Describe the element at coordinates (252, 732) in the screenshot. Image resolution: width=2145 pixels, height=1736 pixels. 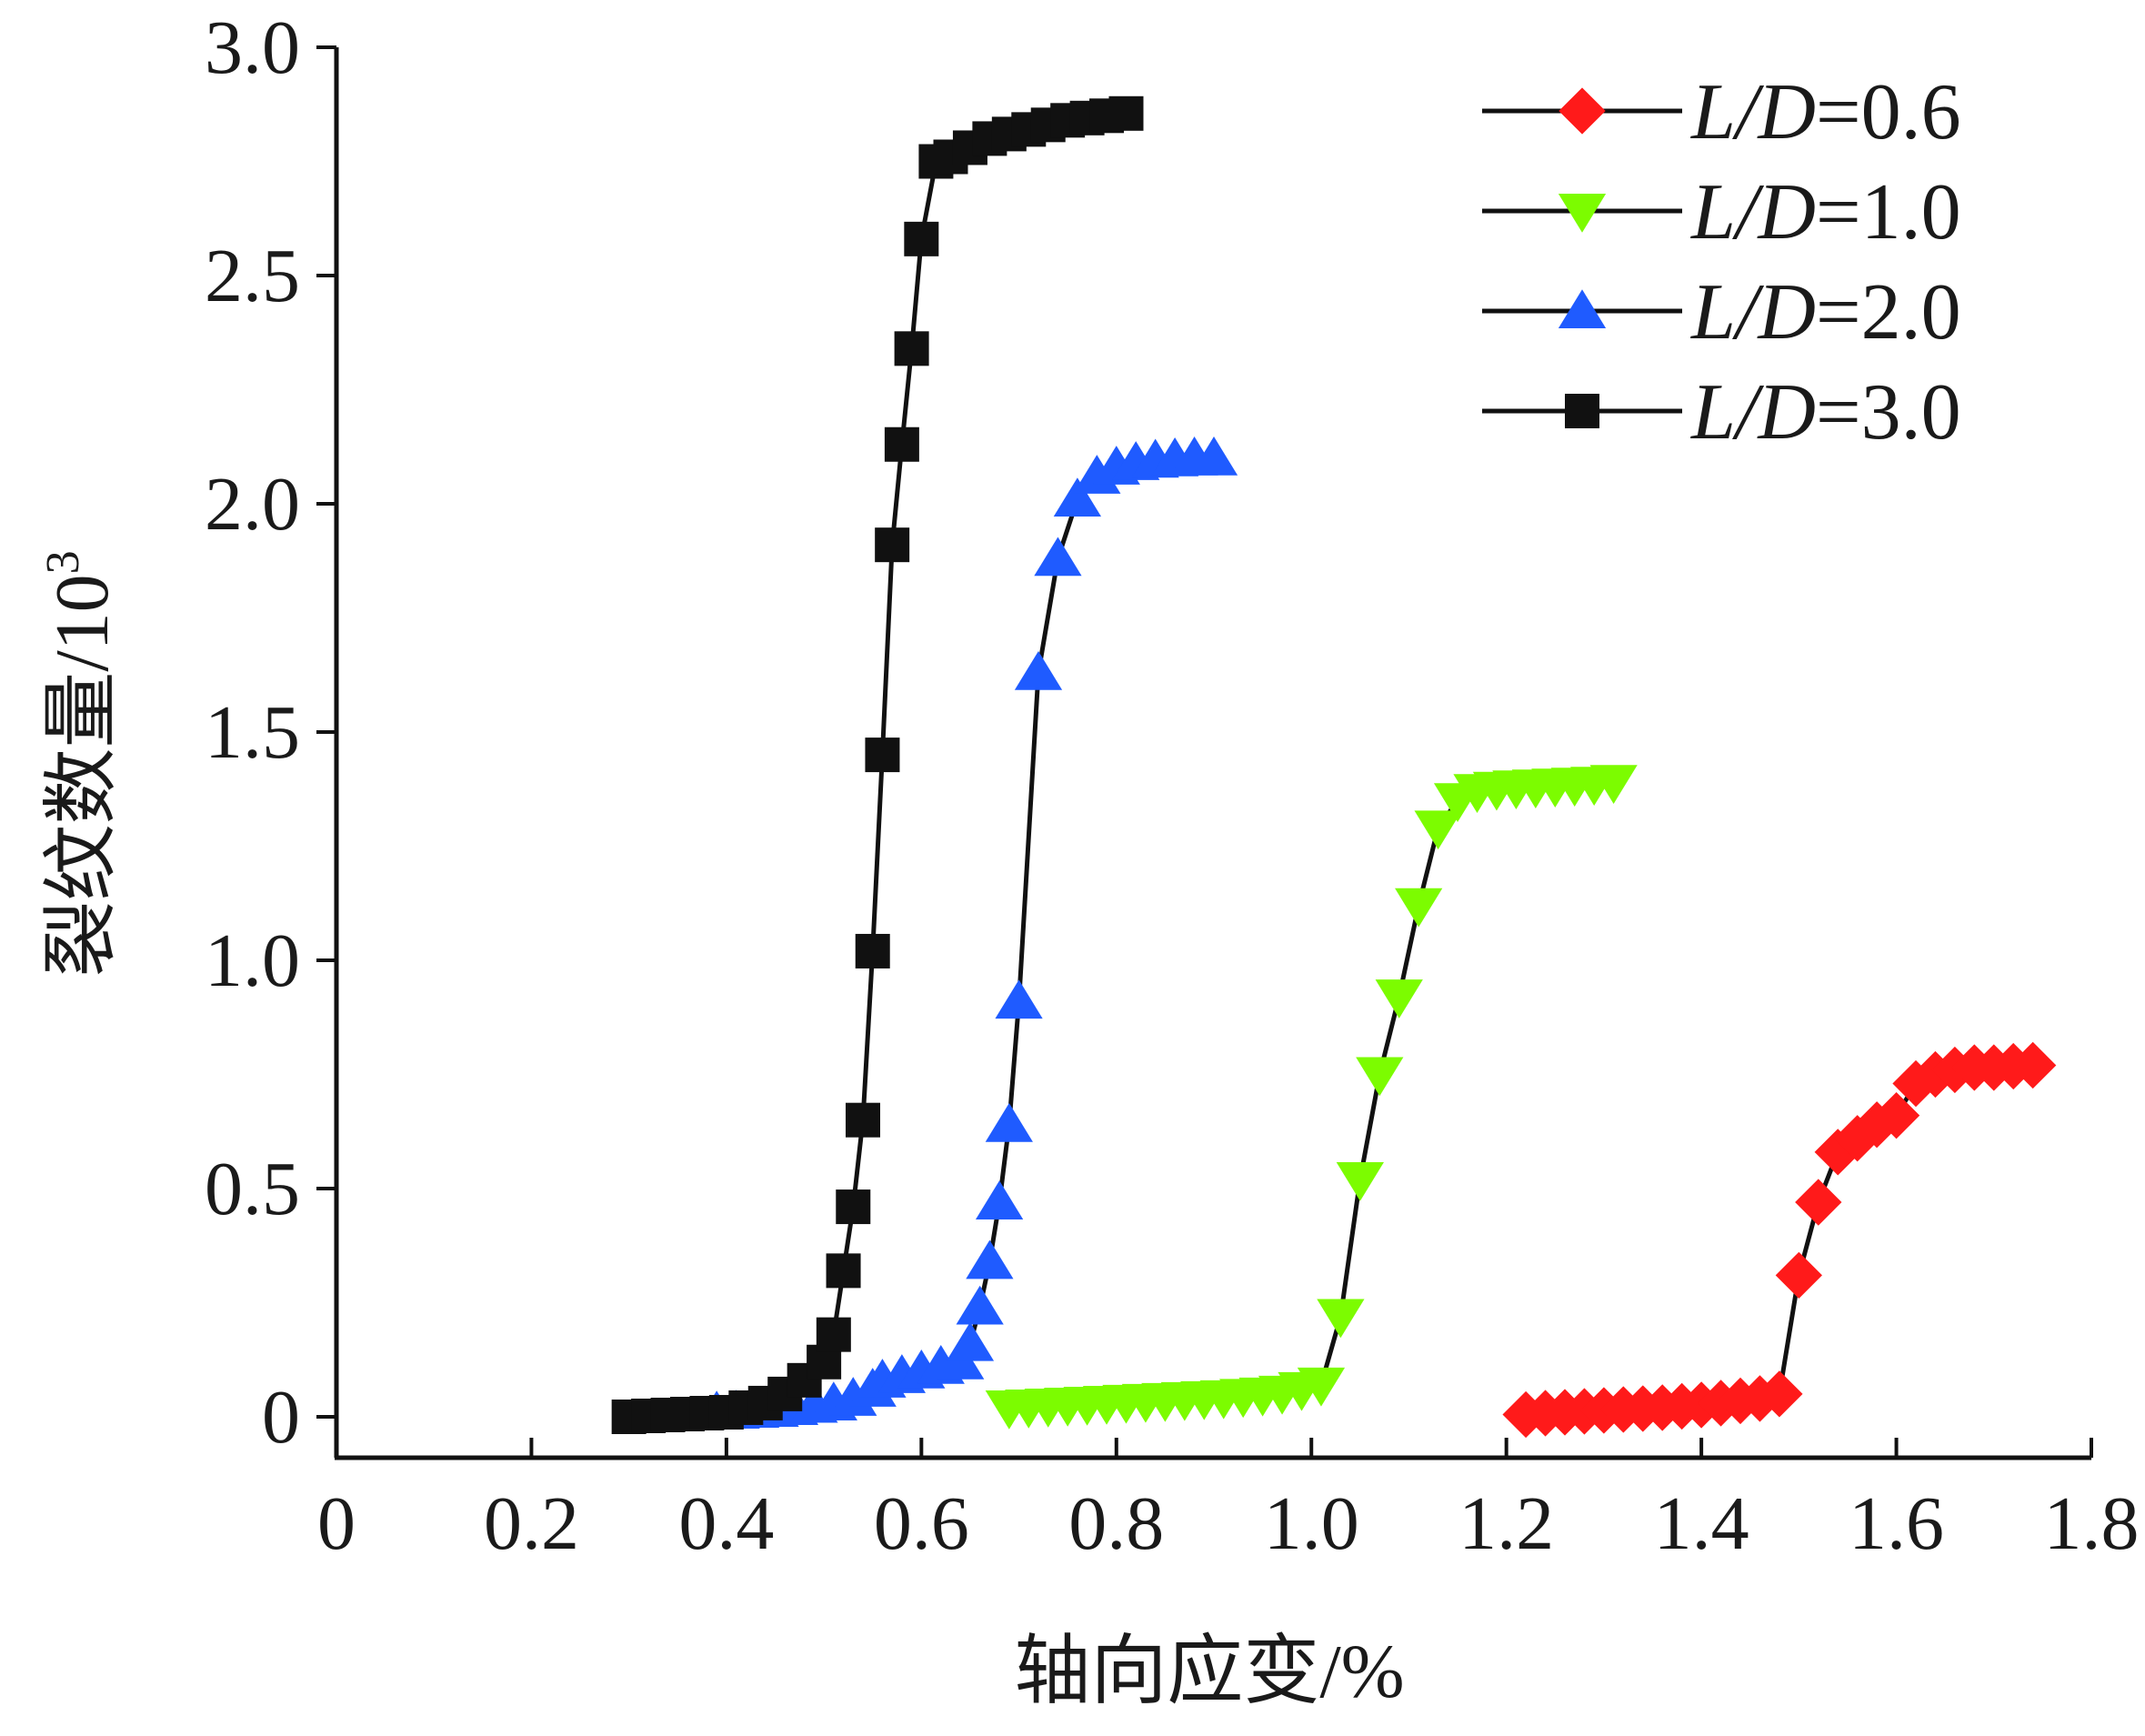
I see `y-tick-label: 1.5` at that location.